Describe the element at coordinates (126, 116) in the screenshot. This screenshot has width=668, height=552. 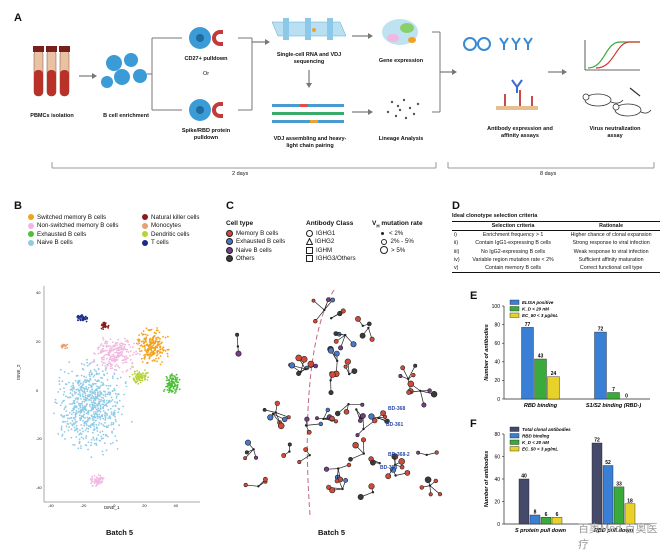
I see `enrich-caption: B cell enrichment` at that location.